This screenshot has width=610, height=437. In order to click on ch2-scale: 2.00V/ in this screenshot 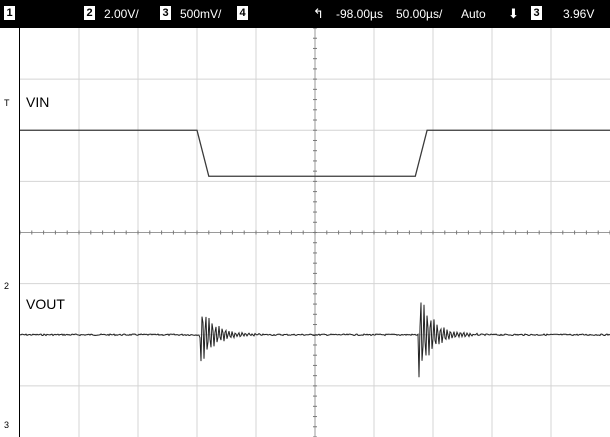, I will do `click(121, 14)`.